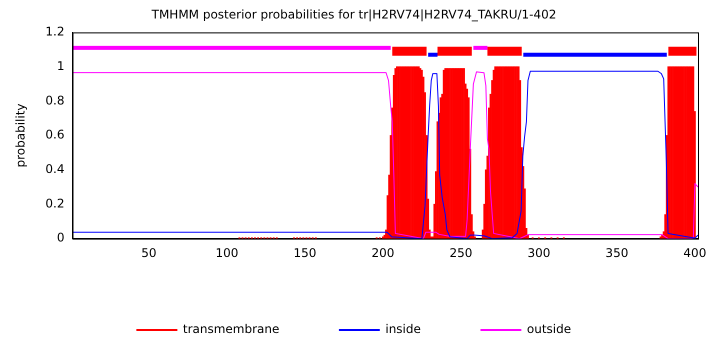  I want to click on chart-title: TMHMM posterior probabilities for tr|H2RV74|H2RV74_TAKRU/1-402, so click(353, 14).